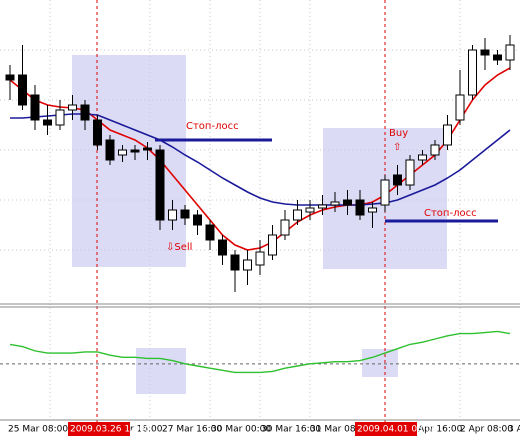 The image size is (520, 439). I want to click on x-tick-label: 30 Mar 00:00, so click(241, 430).